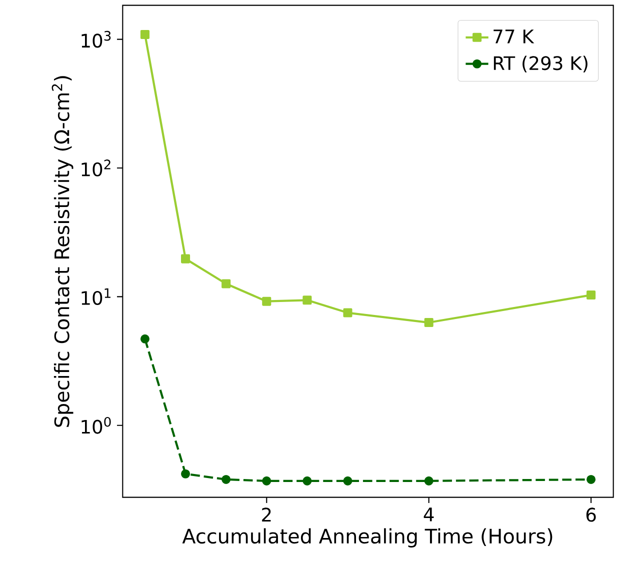  I want to click on x-axis-title: Accumulated Annealing Time (Hours), so click(367, 538).